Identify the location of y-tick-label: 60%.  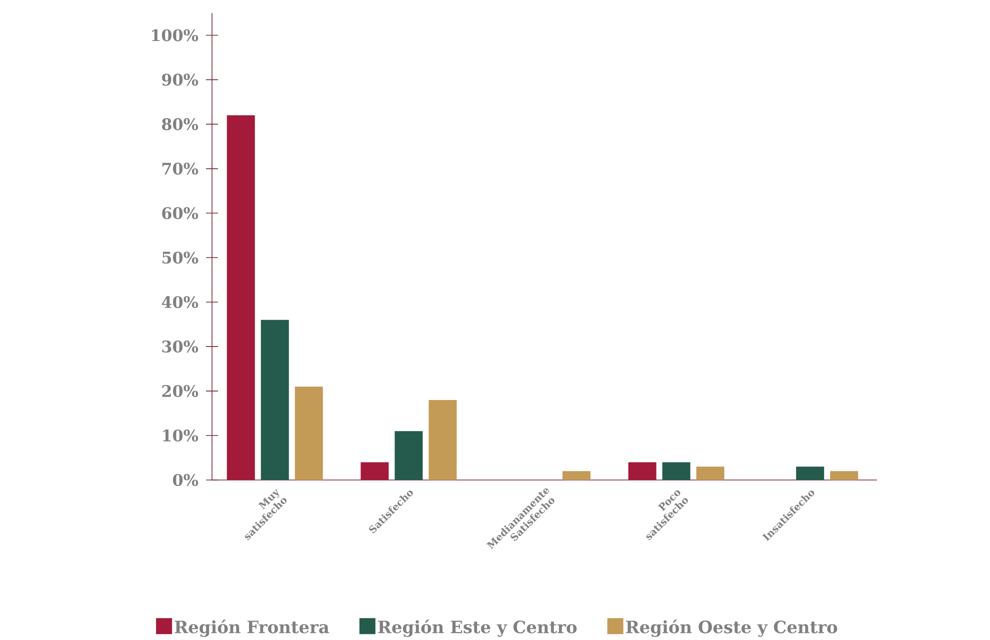
(180, 213).